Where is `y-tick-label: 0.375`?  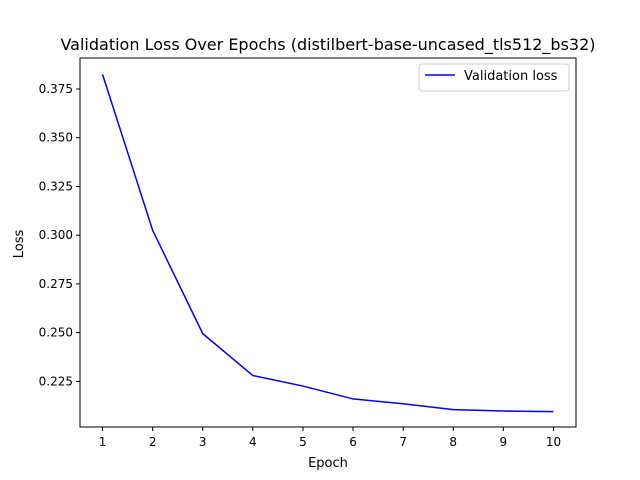 y-tick-label: 0.375 is located at coordinates (56, 89).